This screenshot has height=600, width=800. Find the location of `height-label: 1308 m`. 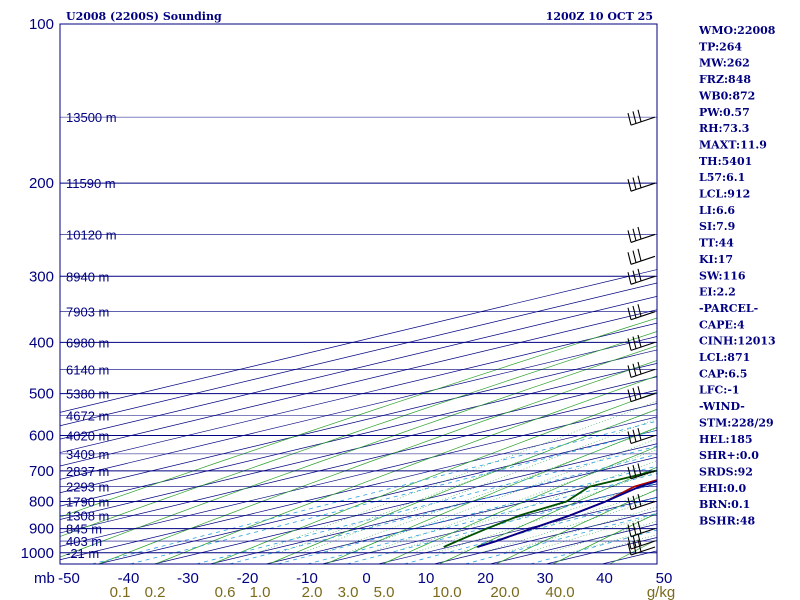

height-label: 1308 m is located at coordinates (87, 515).